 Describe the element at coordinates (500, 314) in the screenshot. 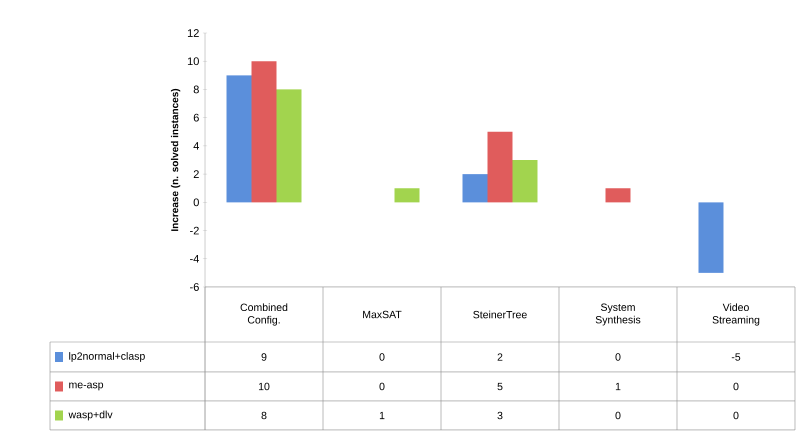

I see `x-tick-label: SteinerTree` at that location.